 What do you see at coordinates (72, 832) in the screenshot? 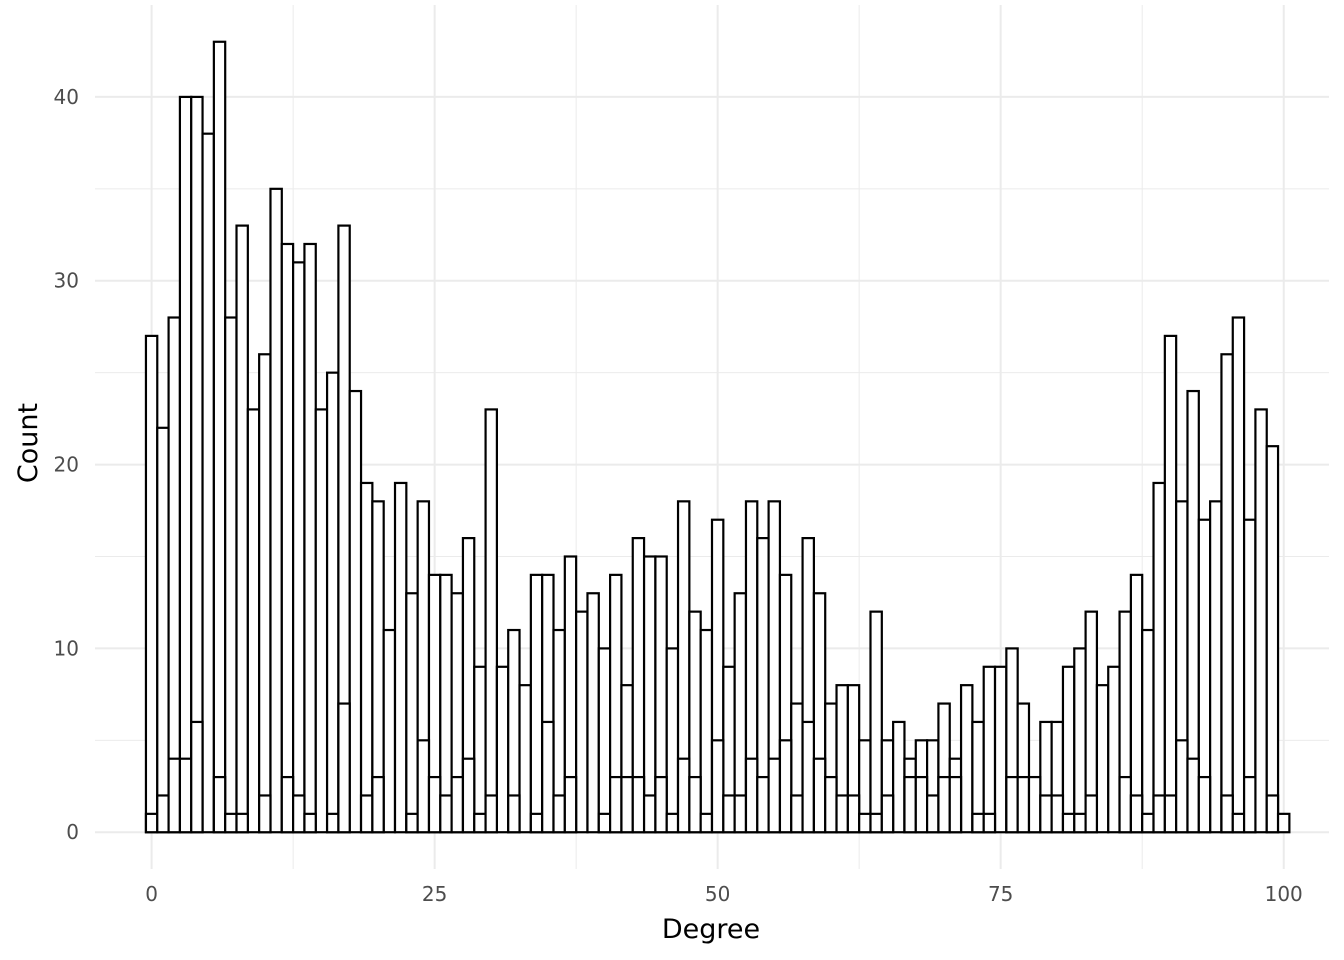
I see `y-tick-label: 0` at bounding box center [72, 832].